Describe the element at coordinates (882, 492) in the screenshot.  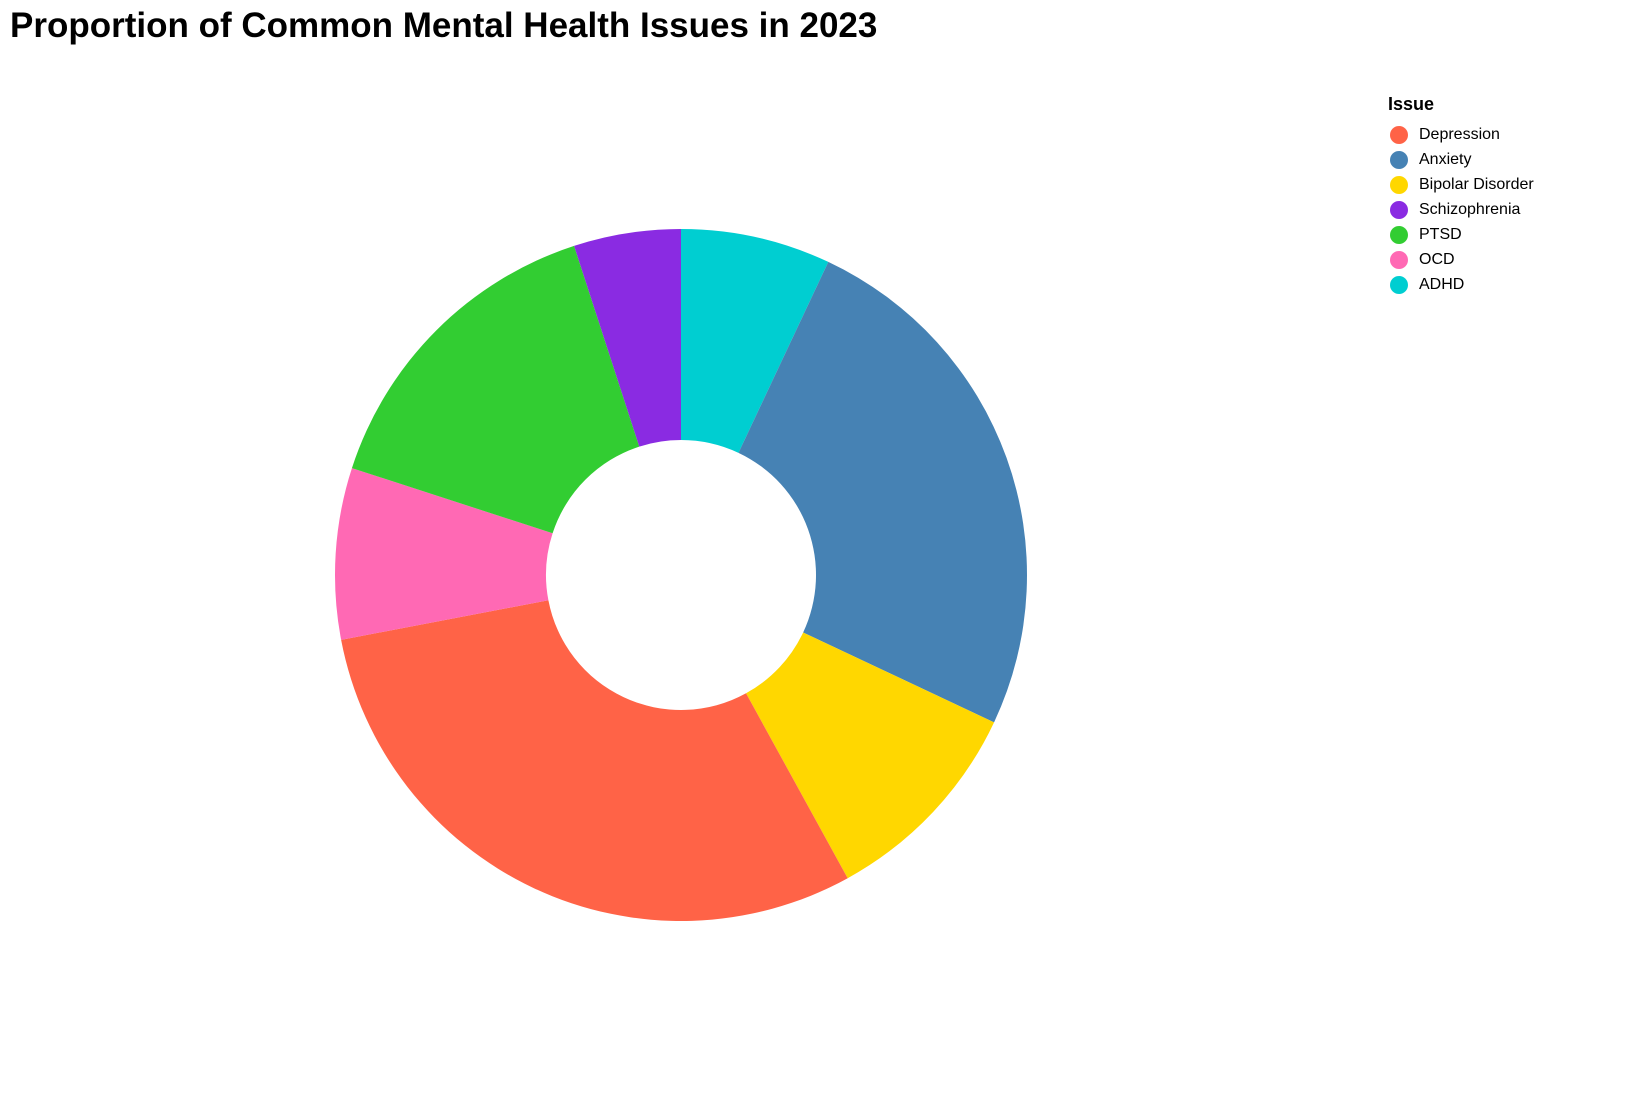
I see `slice-anxiety` at that location.